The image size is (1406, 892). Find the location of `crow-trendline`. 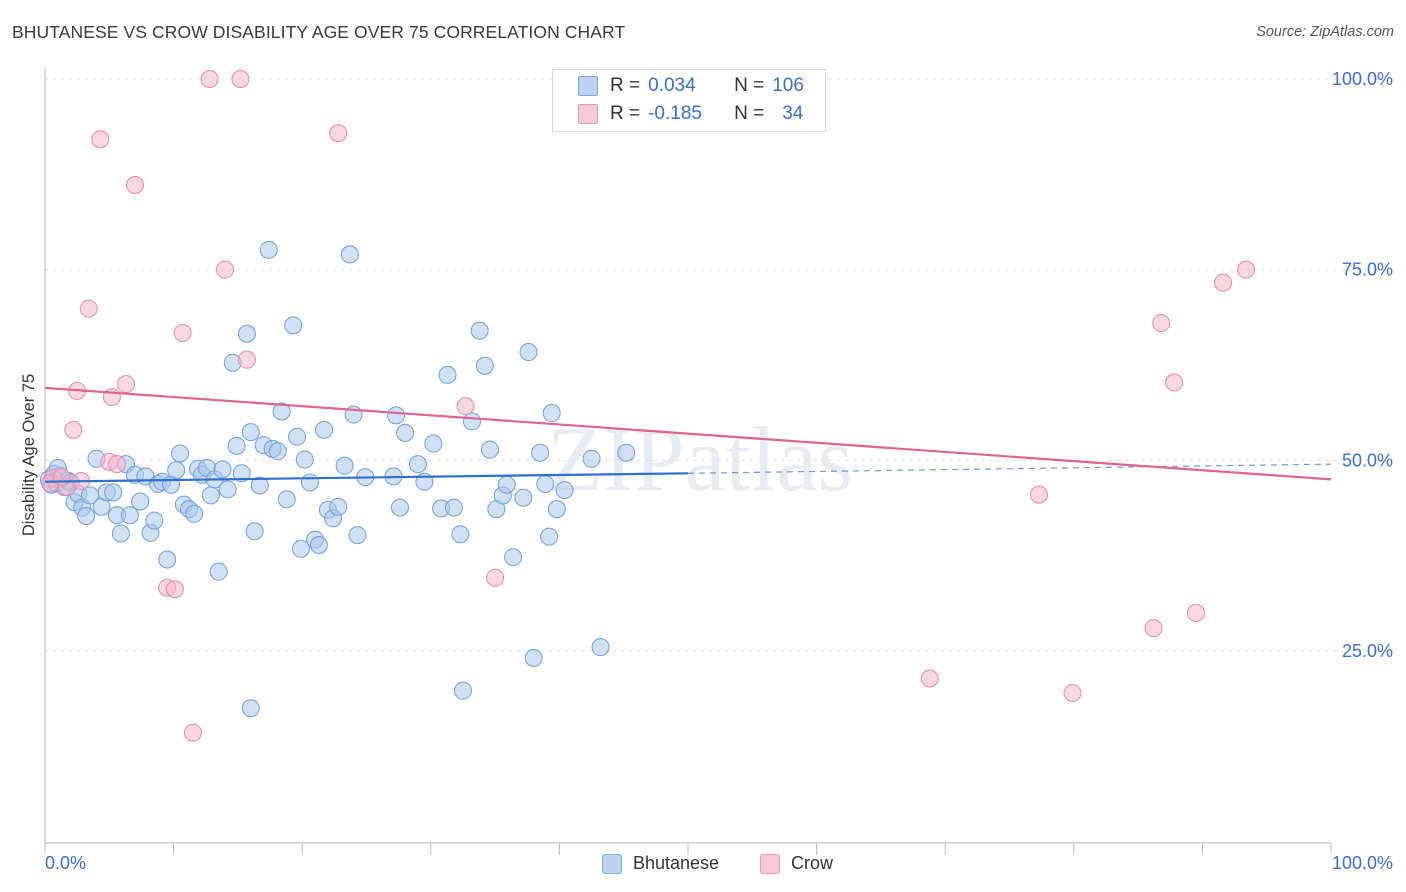

crow-trendline is located at coordinates (688, 433).